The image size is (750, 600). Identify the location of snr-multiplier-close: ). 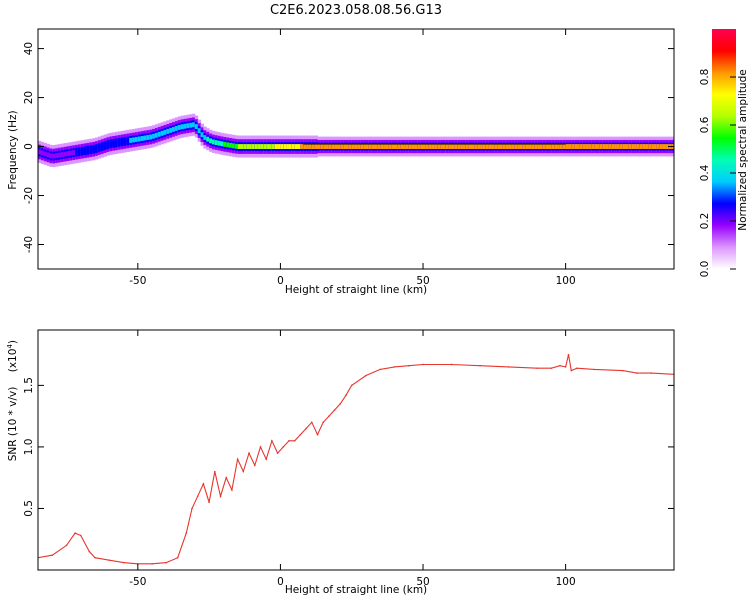
(13, 342).